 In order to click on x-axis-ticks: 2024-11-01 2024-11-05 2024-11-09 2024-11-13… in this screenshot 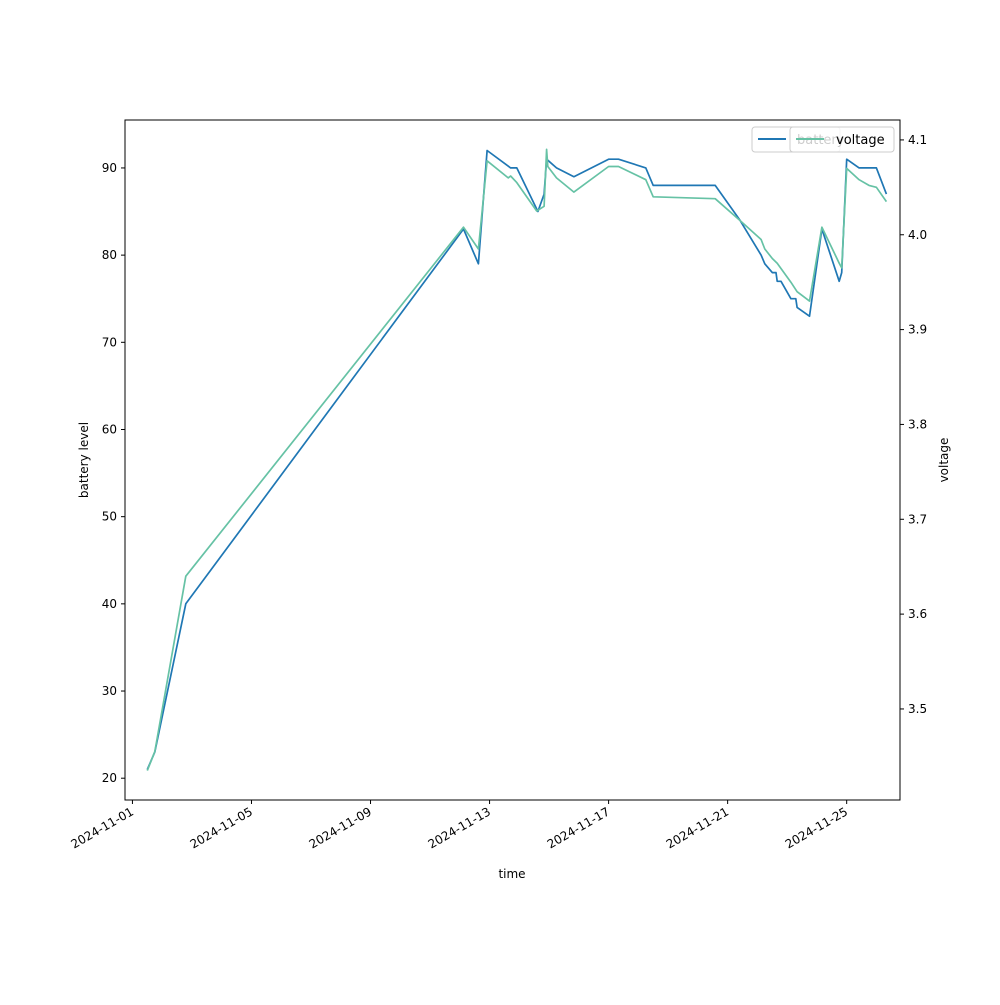, I will do `click(459, 825)`.